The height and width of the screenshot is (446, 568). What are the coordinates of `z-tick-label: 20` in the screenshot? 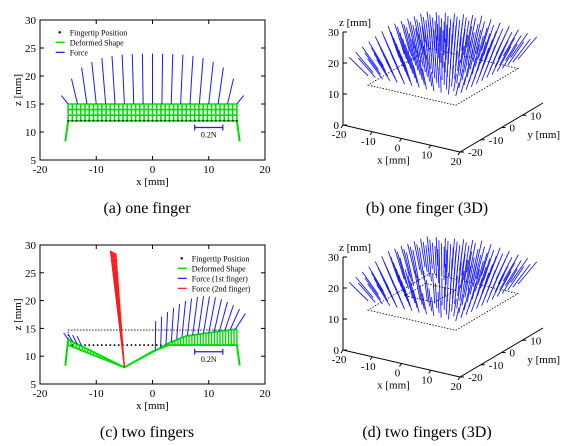 It's located at (334, 64).